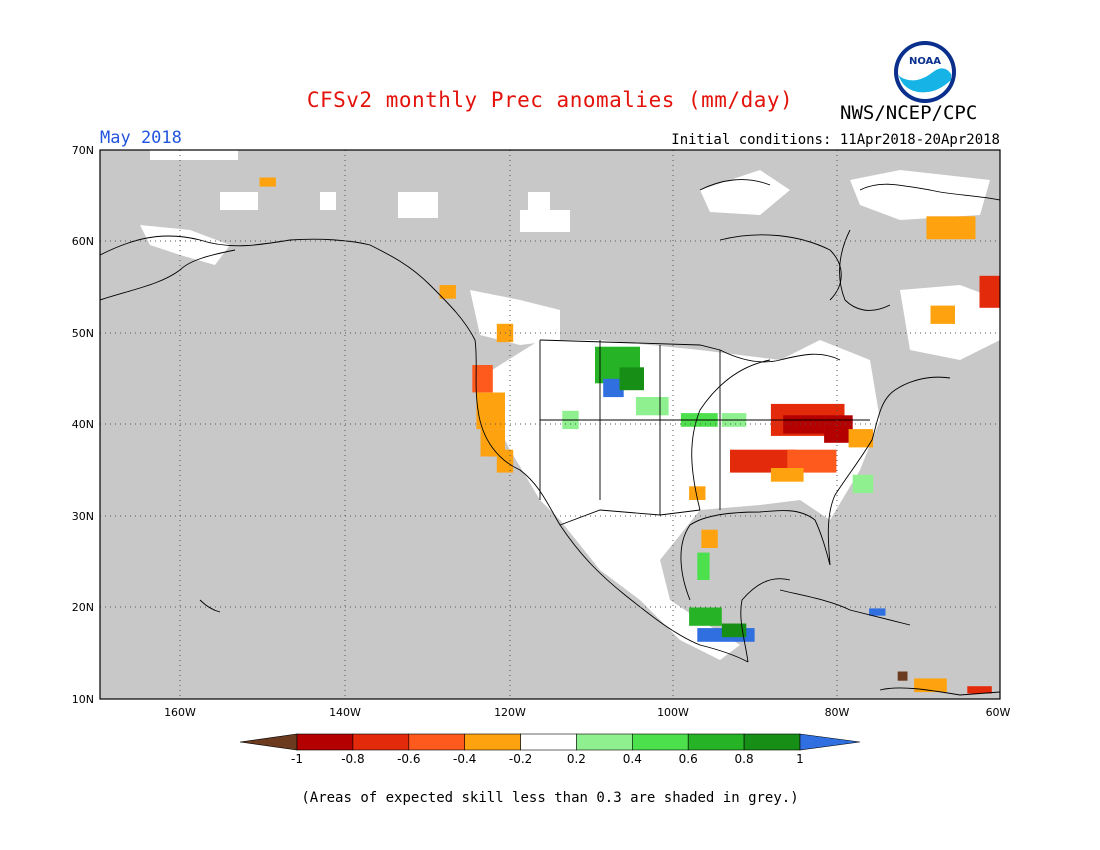 Image resolution: width=1100 pixels, height=850 pixels. What do you see at coordinates (297, 759) in the screenshot?
I see `colorbar-label: -1` at bounding box center [297, 759].